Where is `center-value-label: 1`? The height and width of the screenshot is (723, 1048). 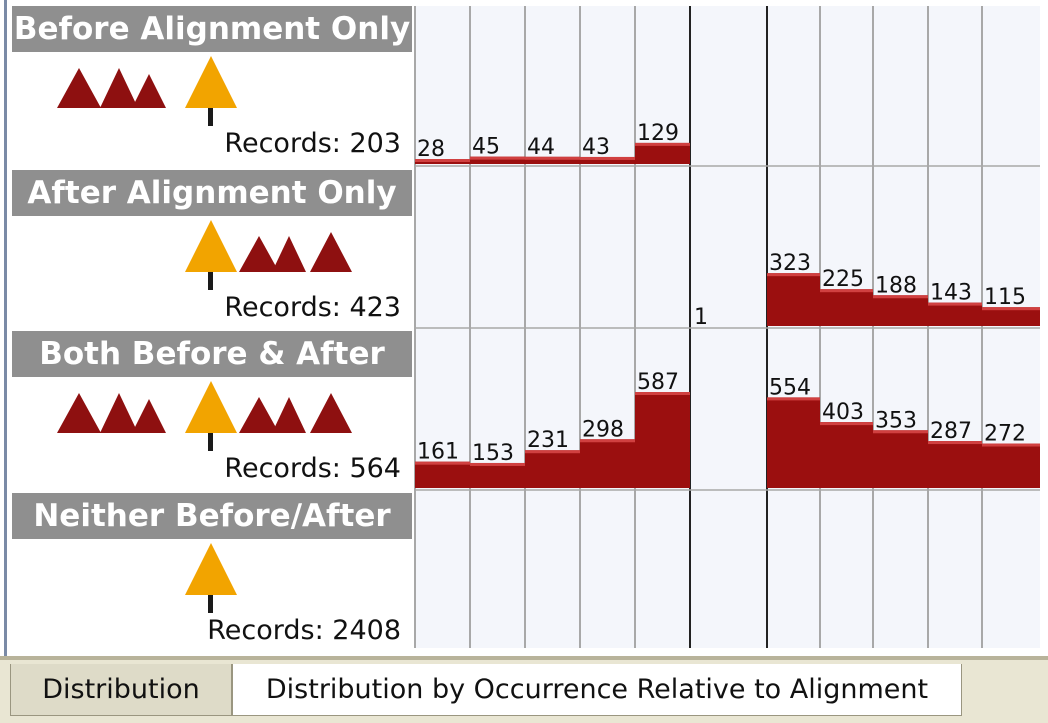 center-value-label: 1 is located at coordinates (701, 317).